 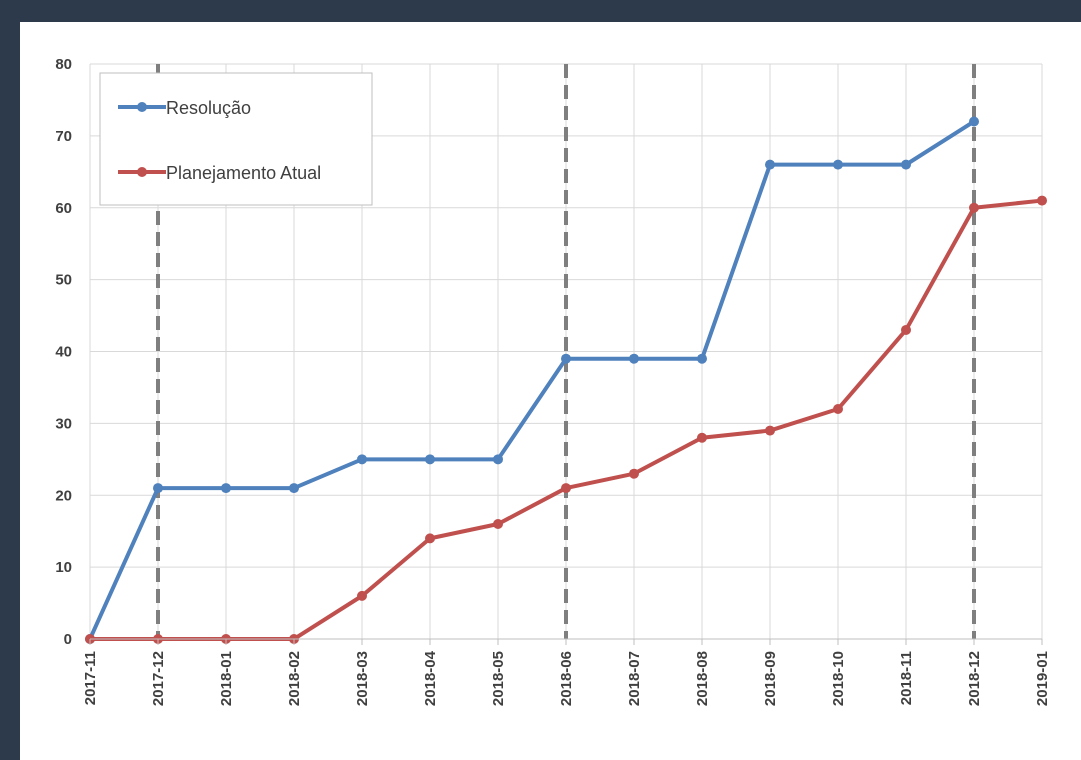 I want to click on y-tick-label: 50, so click(x=63, y=280).